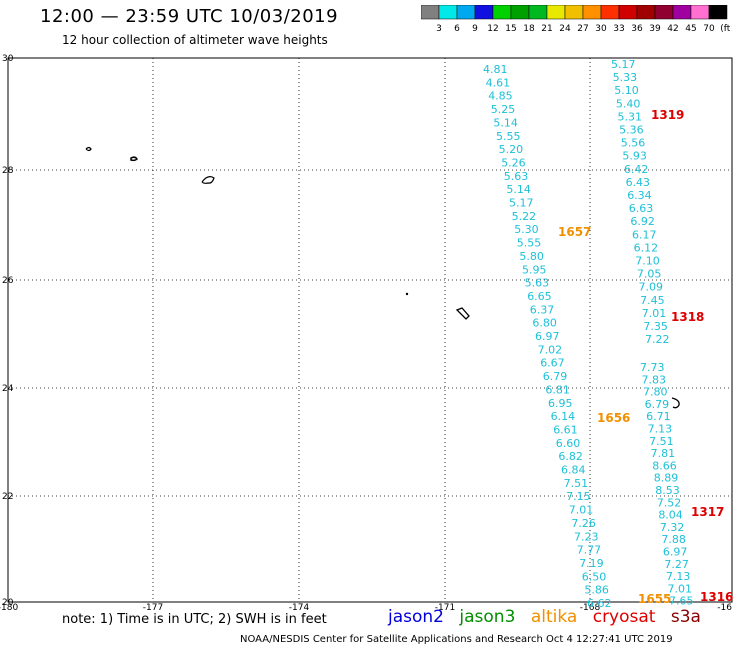  Describe the element at coordinates (560, 403) in the screenshot. I see `swh-value: 6.95` at that location.